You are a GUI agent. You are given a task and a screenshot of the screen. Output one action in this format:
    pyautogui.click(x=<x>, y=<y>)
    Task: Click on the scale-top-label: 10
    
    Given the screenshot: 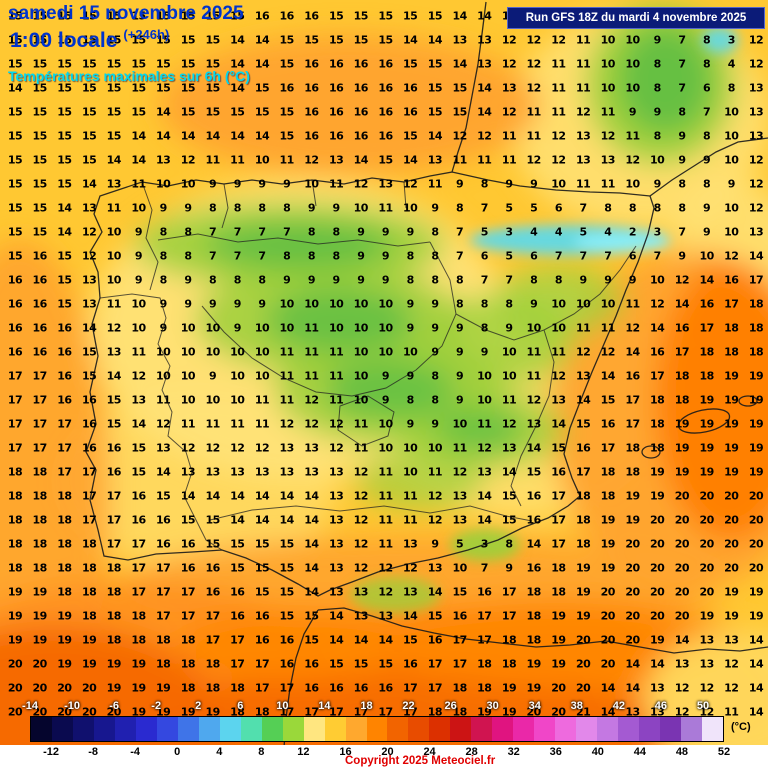 What is the action you would take?
    pyautogui.click(x=282, y=706)
    